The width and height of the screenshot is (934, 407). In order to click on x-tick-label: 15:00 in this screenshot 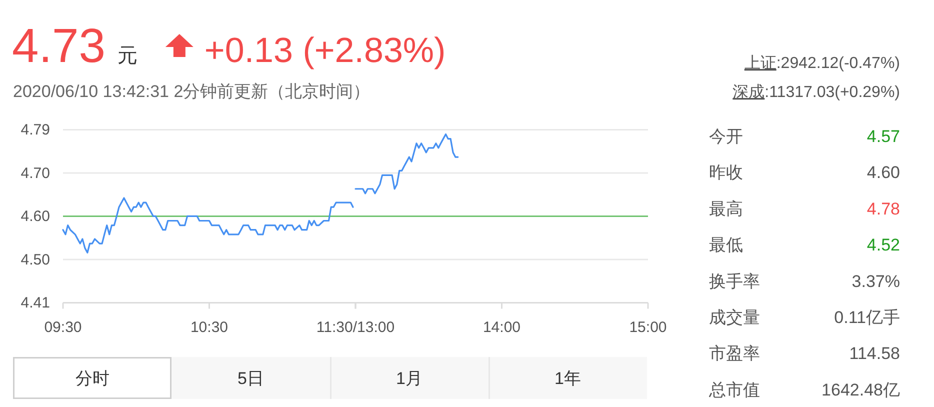, I will do `click(648, 327)`.